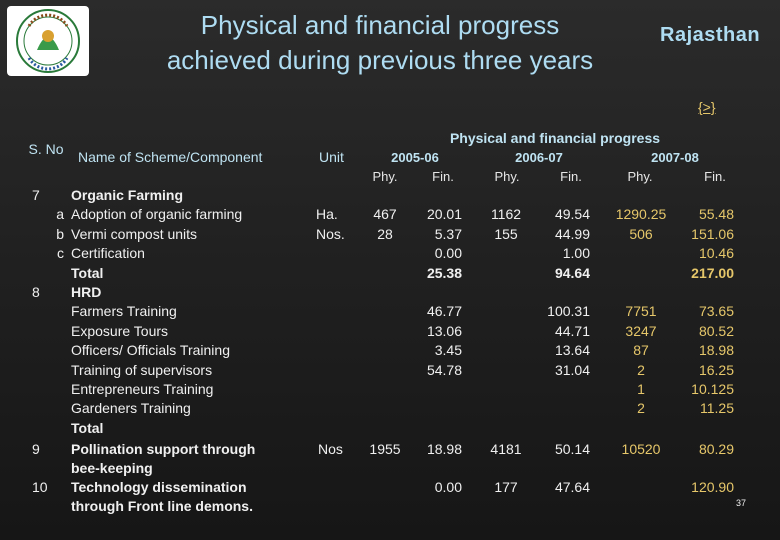 This screenshot has width=780, height=540. Describe the element at coordinates (36, 292) in the screenshot. I see `table-cell-sno: 8` at that location.